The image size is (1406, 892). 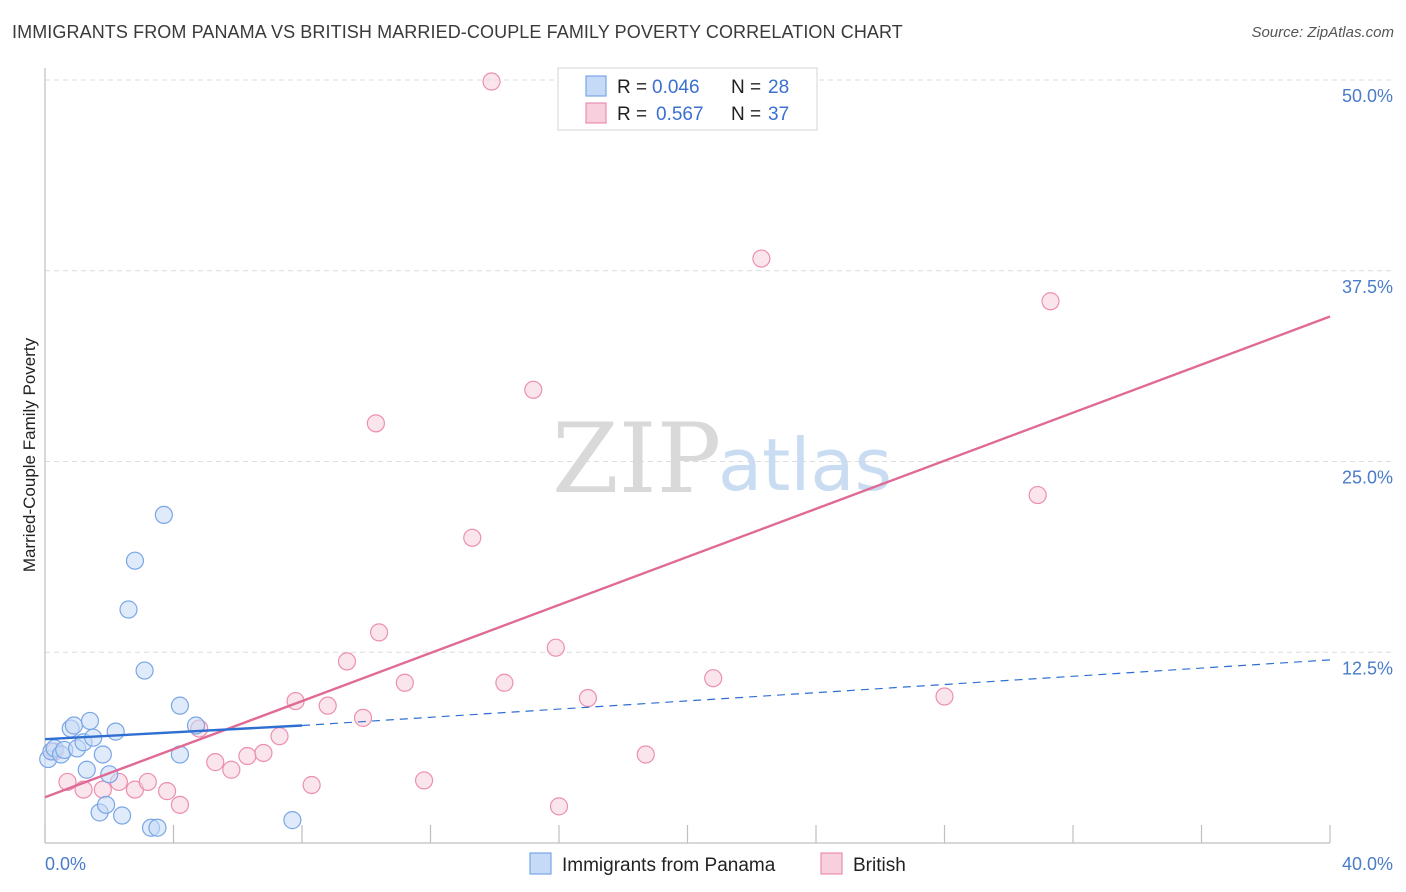 What do you see at coordinates (170, 671) in the screenshot?
I see `series-panama-points` at bounding box center [170, 671].